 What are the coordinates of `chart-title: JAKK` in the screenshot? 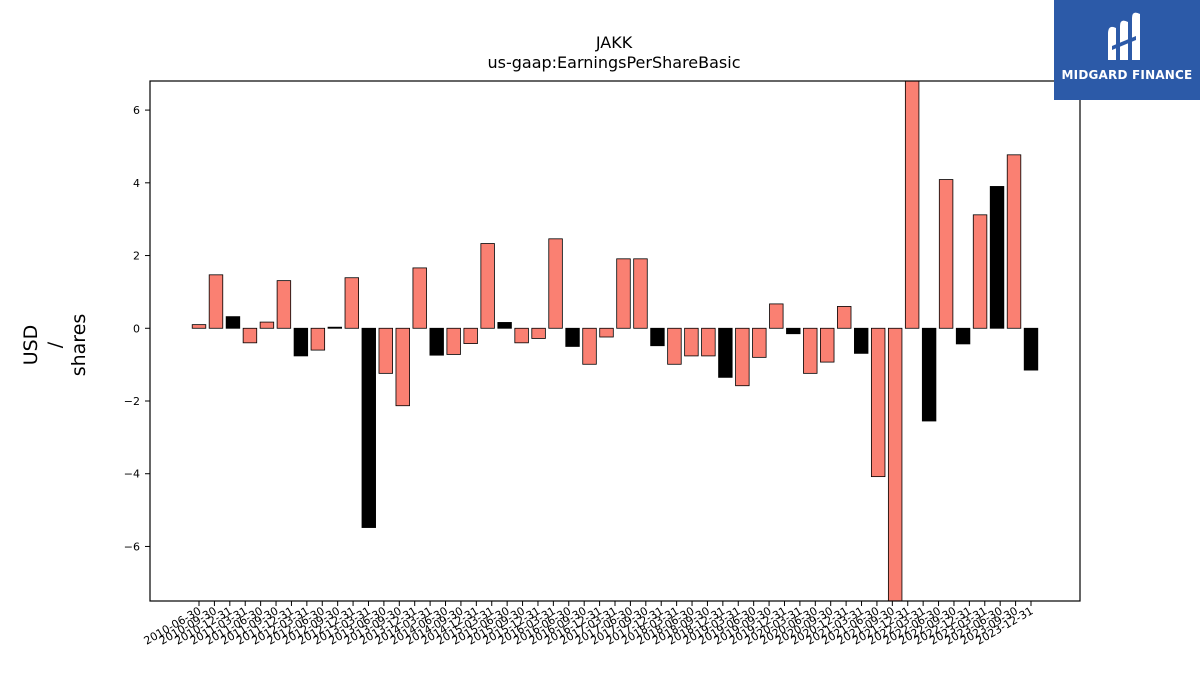 It's located at (614, 42).